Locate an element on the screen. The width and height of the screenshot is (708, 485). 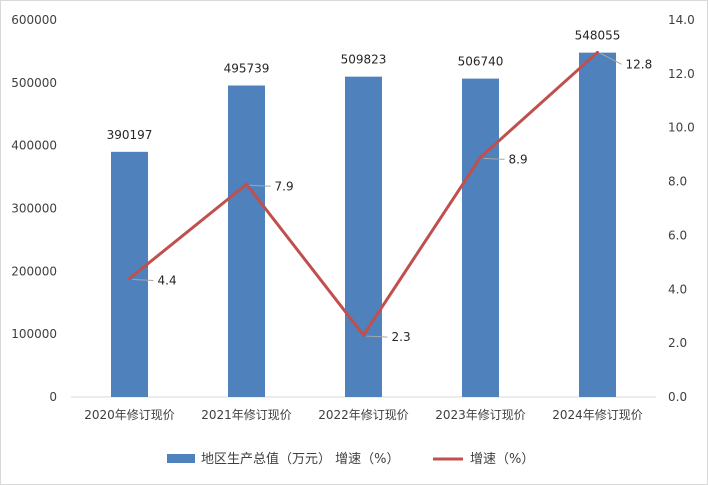
category-label: 2024年修订现价 is located at coordinates (597, 414).